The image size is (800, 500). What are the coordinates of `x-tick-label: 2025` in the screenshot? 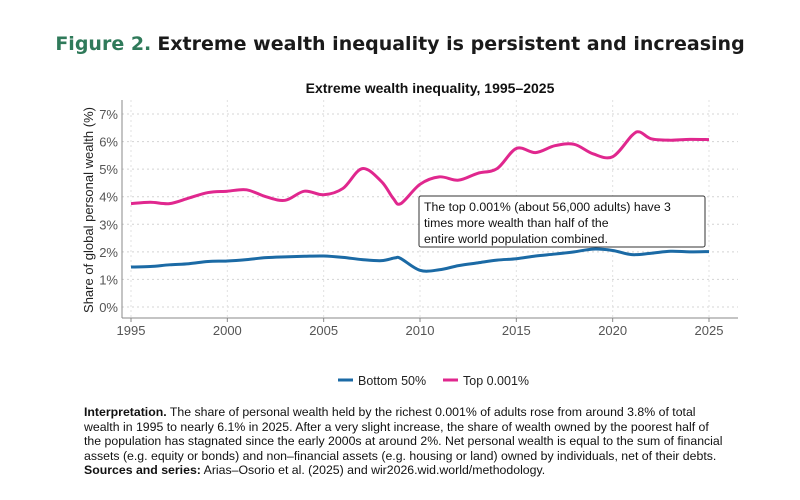 It's located at (709, 330).